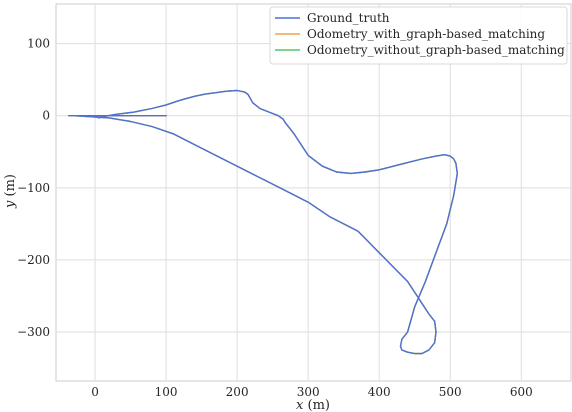 The width and height of the screenshot is (572, 412). What do you see at coordinates (33, 188) in the screenshot?
I see `y-tick-label: −100` at bounding box center [33, 188].